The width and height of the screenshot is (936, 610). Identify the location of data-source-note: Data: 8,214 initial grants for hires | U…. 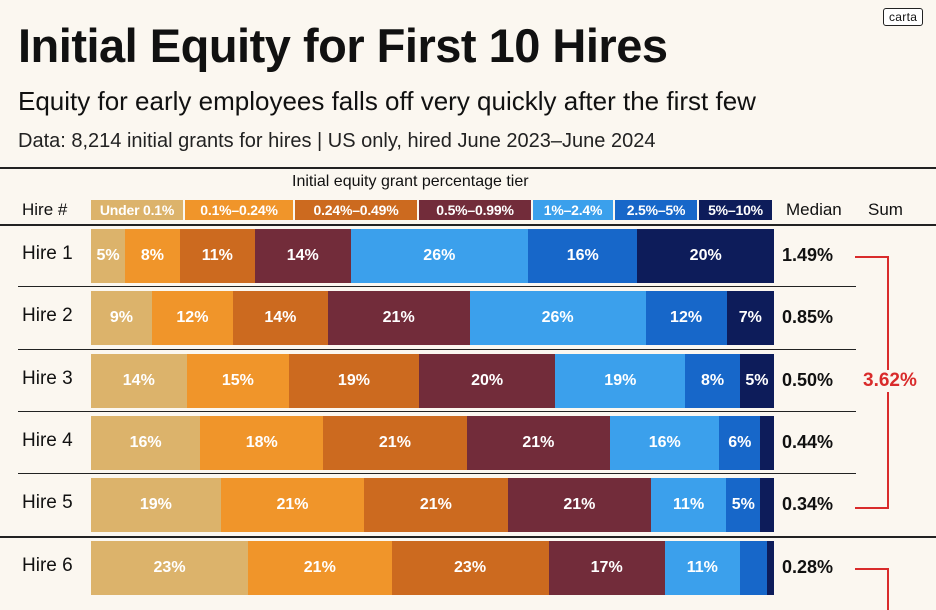
(337, 141).